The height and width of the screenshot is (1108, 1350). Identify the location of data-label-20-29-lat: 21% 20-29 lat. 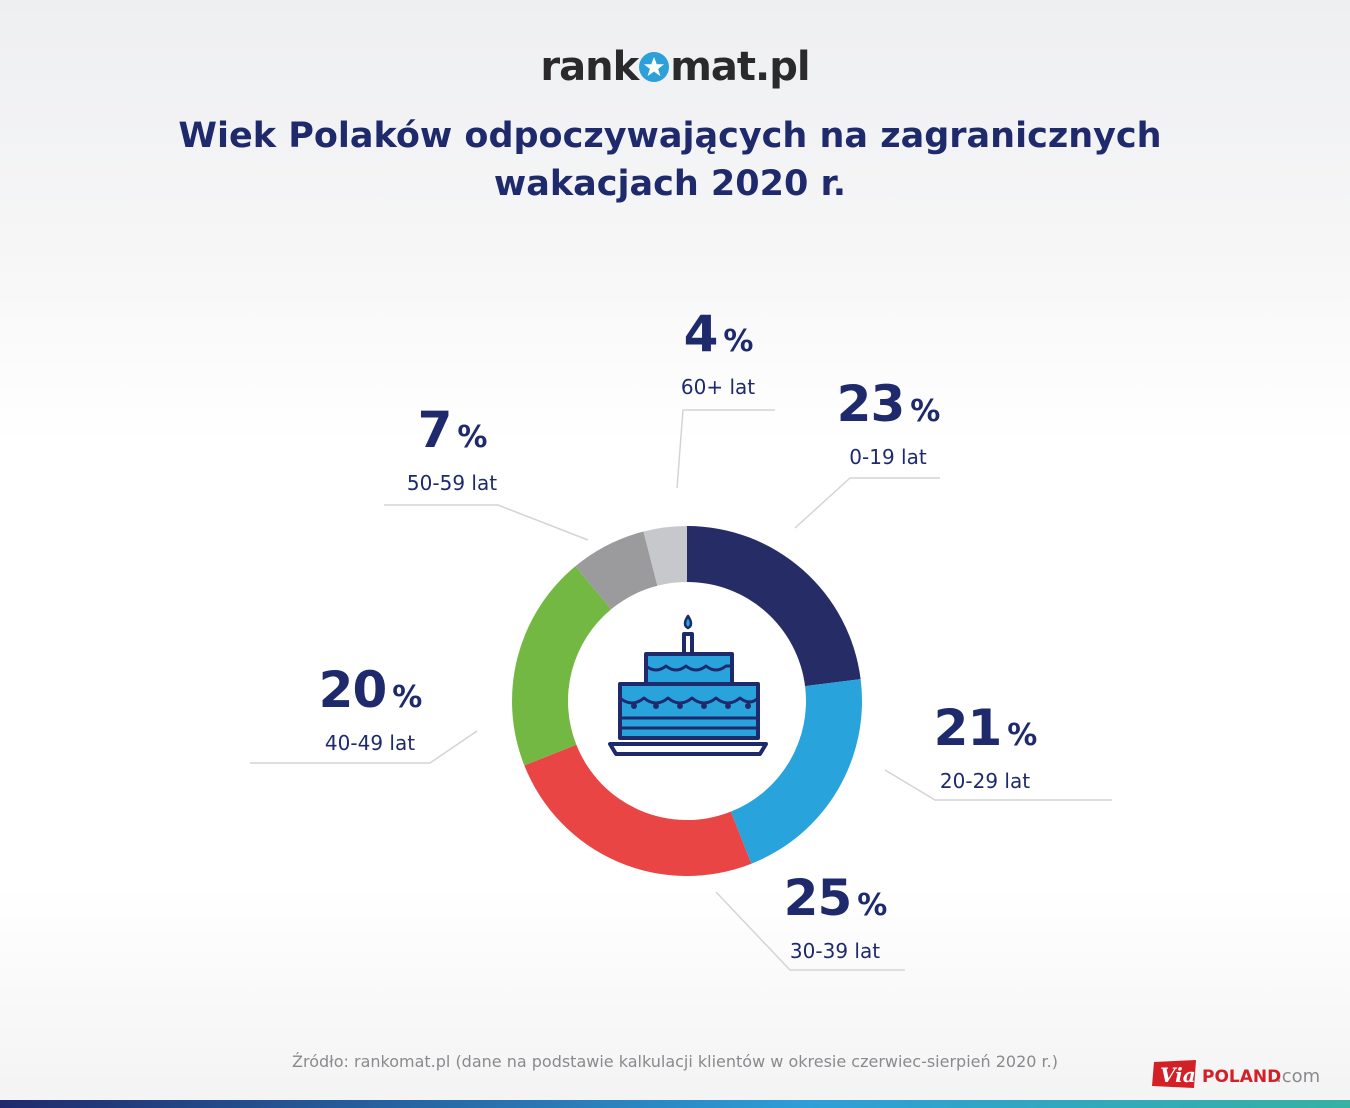
(985, 748).